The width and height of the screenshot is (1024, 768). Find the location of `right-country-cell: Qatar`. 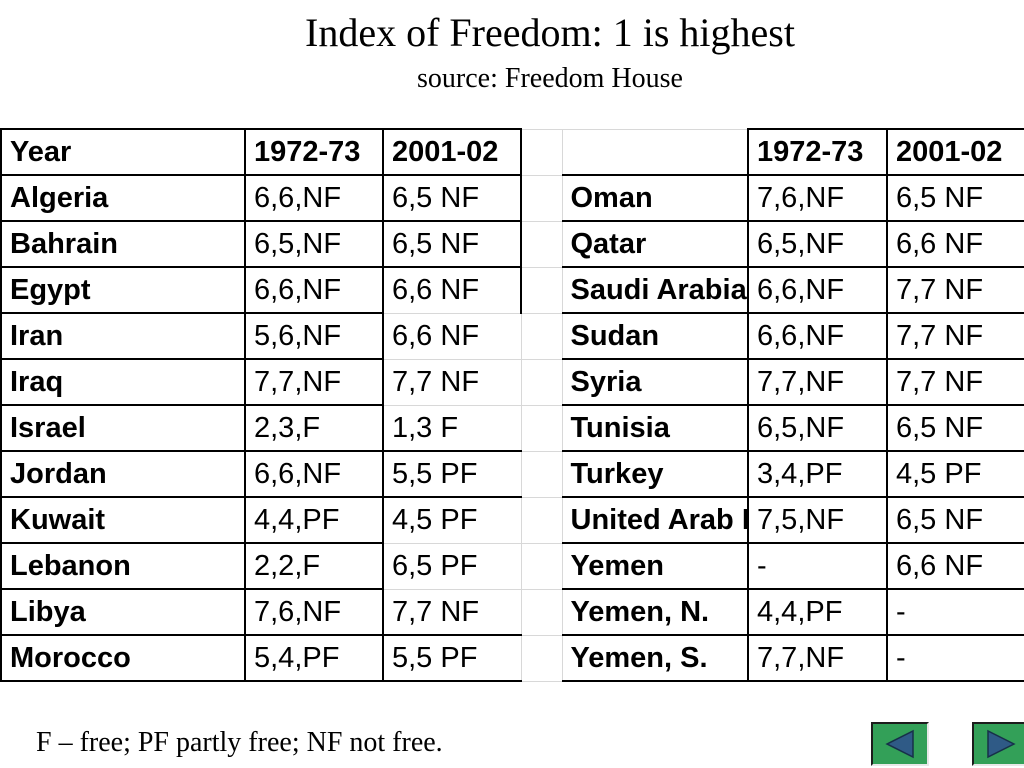

right-country-cell: Qatar is located at coordinates (655, 244).